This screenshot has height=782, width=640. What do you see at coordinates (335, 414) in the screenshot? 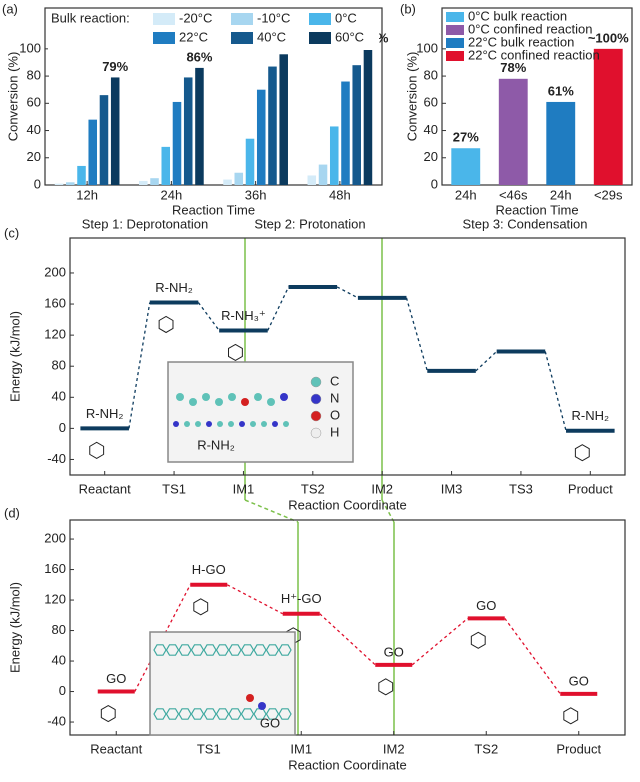
I see `inset-atom-label: O` at bounding box center [335, 414].